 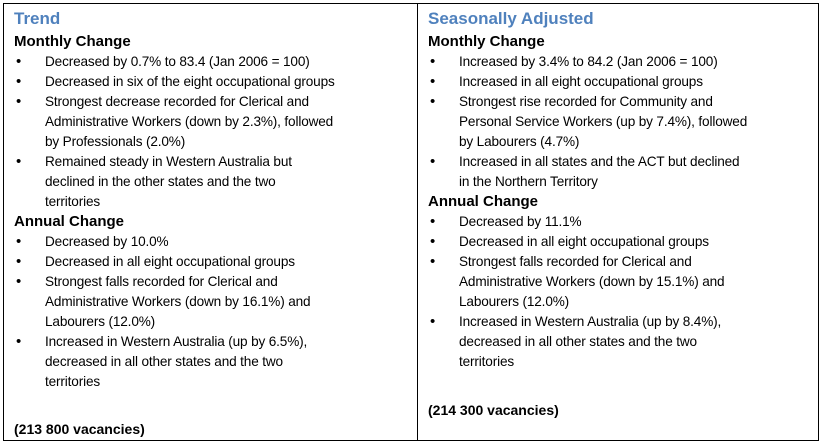 I want to click on bullet-text-line: by Labourers (4.7%), so click(x=519, y=141).